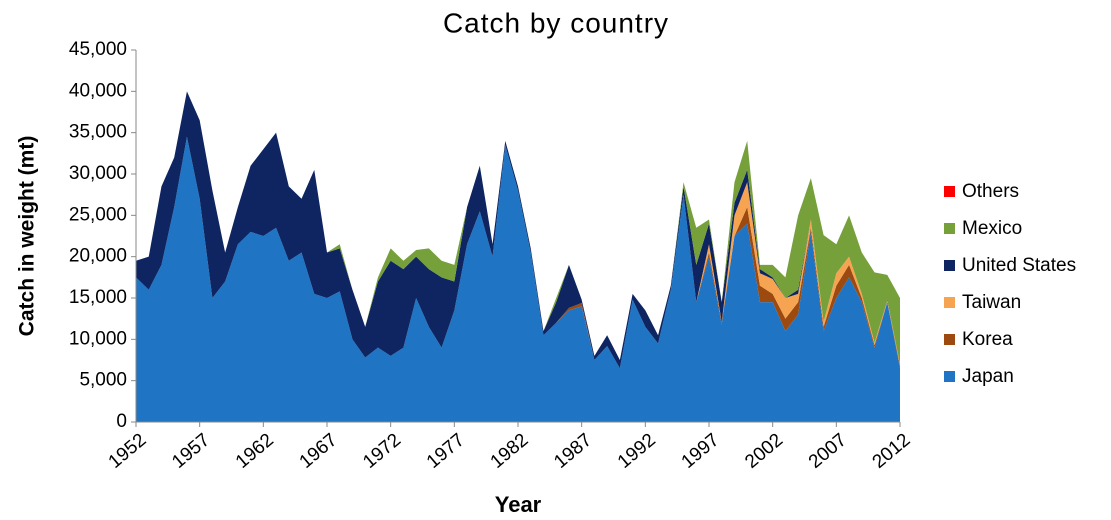  I want to click on x-tick-label: 2002, so click(764, 451).